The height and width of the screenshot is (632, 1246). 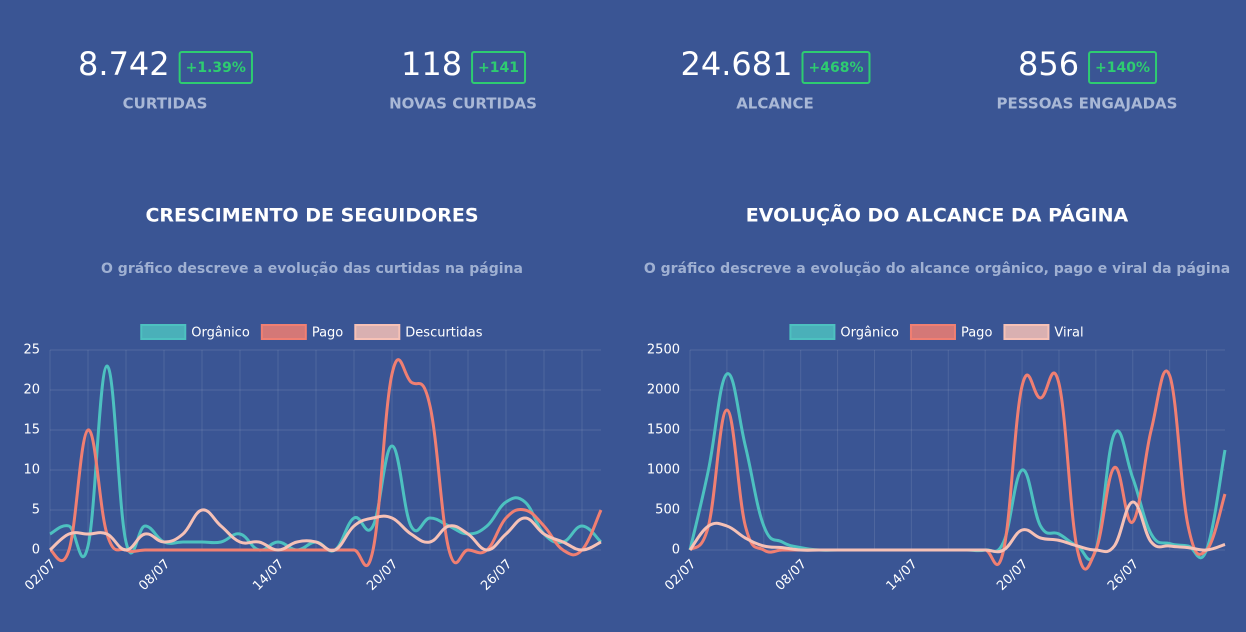 I want to click on y-tick-label: 1000, so click(x=663, y=470).